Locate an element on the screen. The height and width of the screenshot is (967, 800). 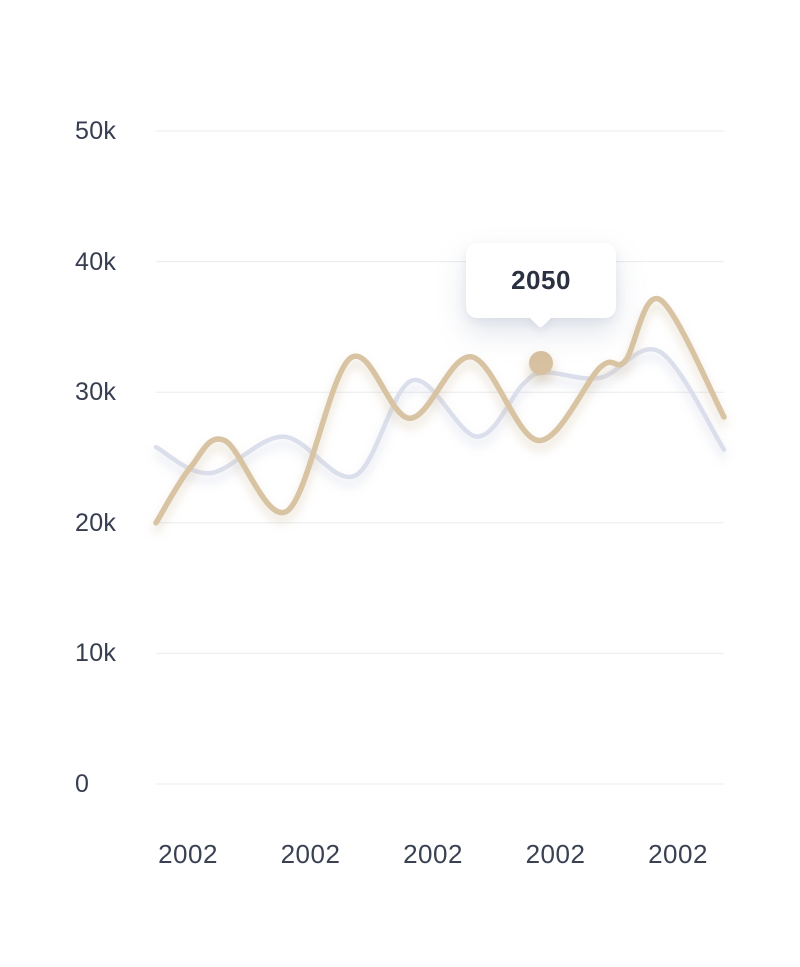
y-tick-label: 10k is located at coordinates (96, 653).